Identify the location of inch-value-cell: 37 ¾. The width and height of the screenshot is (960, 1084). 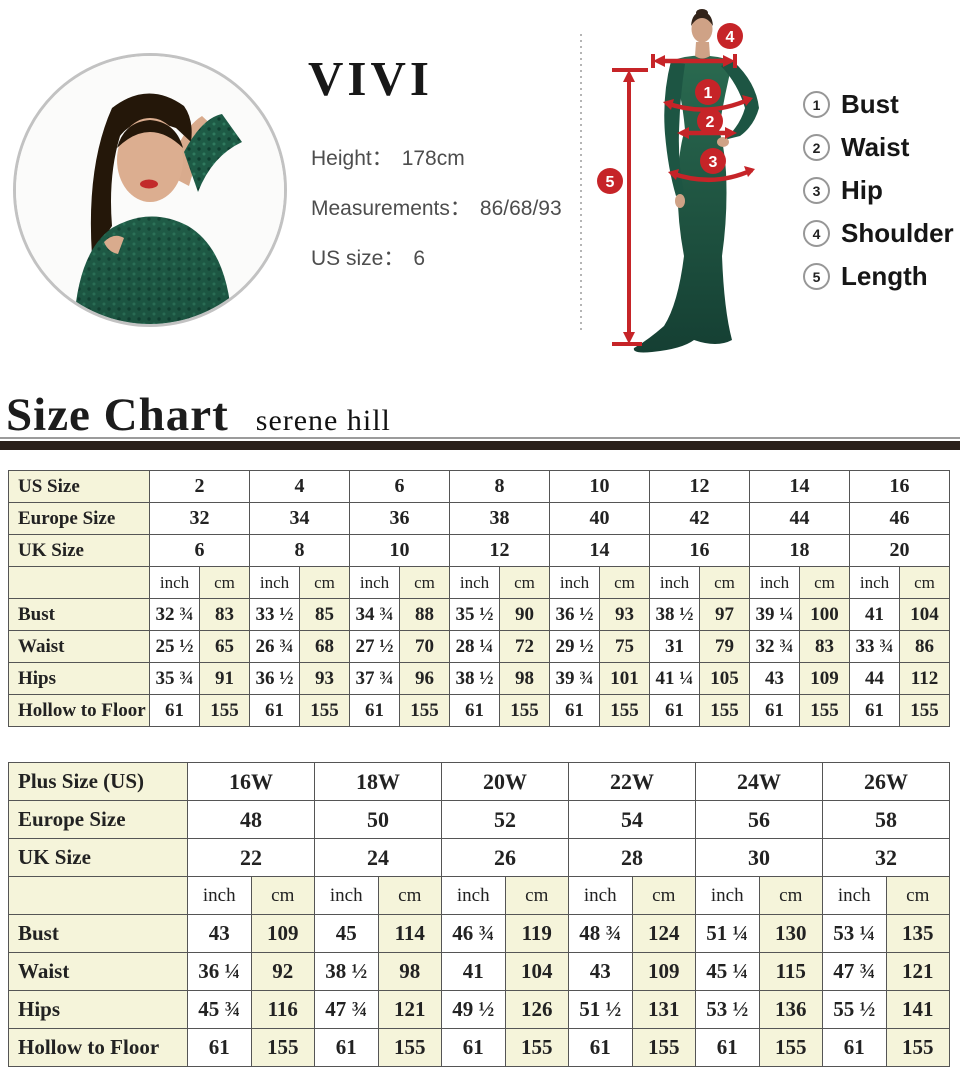
(374, 678).